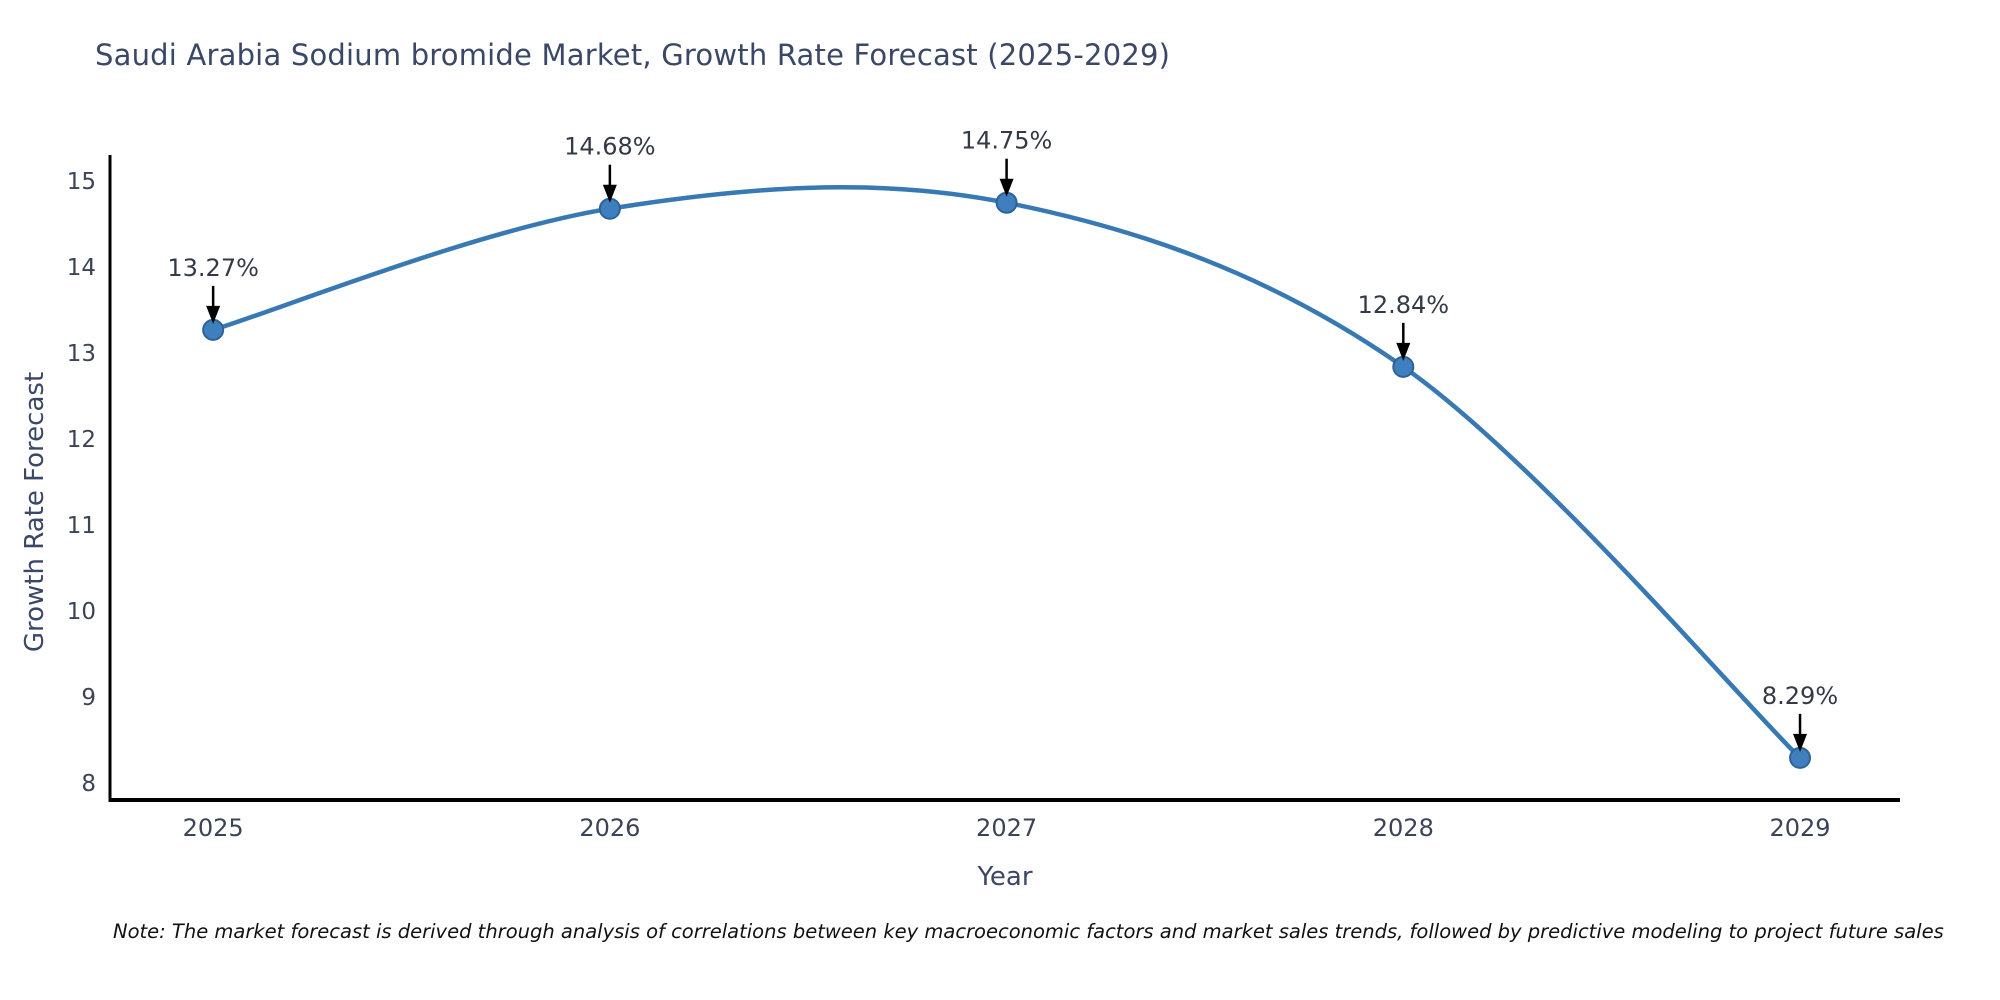 This screenshot has height=1000, width=2000. Describe the element at coordinates (1403, 828) in the screenshot. I see `x-tick-label: 2028` at that location.